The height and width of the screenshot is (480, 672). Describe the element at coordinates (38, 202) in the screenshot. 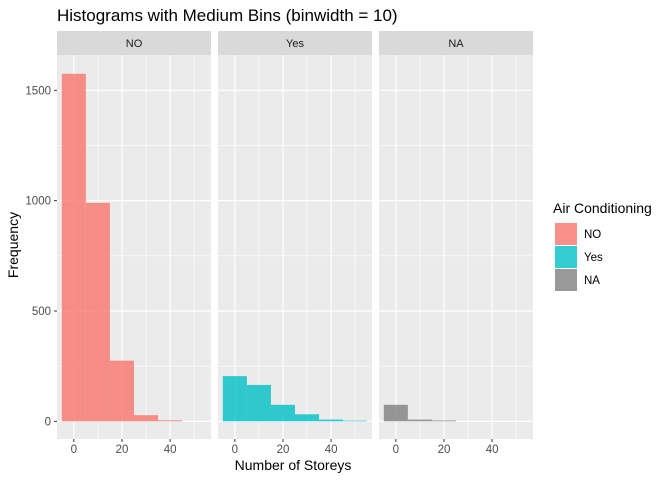

I see `y-tick-label: 1000` at that location.